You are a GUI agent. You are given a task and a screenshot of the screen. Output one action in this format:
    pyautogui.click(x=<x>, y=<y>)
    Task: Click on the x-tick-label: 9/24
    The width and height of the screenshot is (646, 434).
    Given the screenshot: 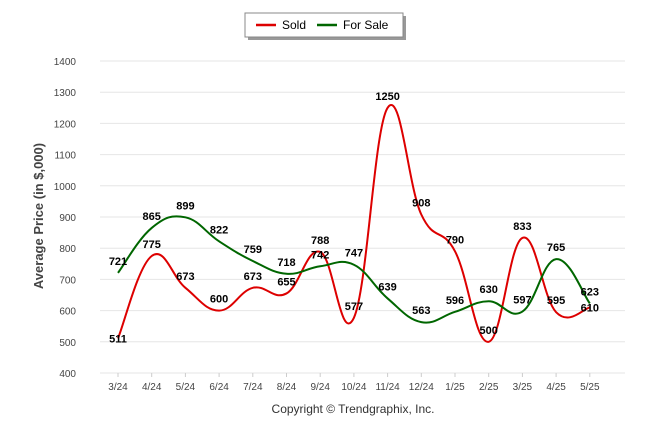 What is the action you would take?
    pyautogui.click(x=320, y=387)
    